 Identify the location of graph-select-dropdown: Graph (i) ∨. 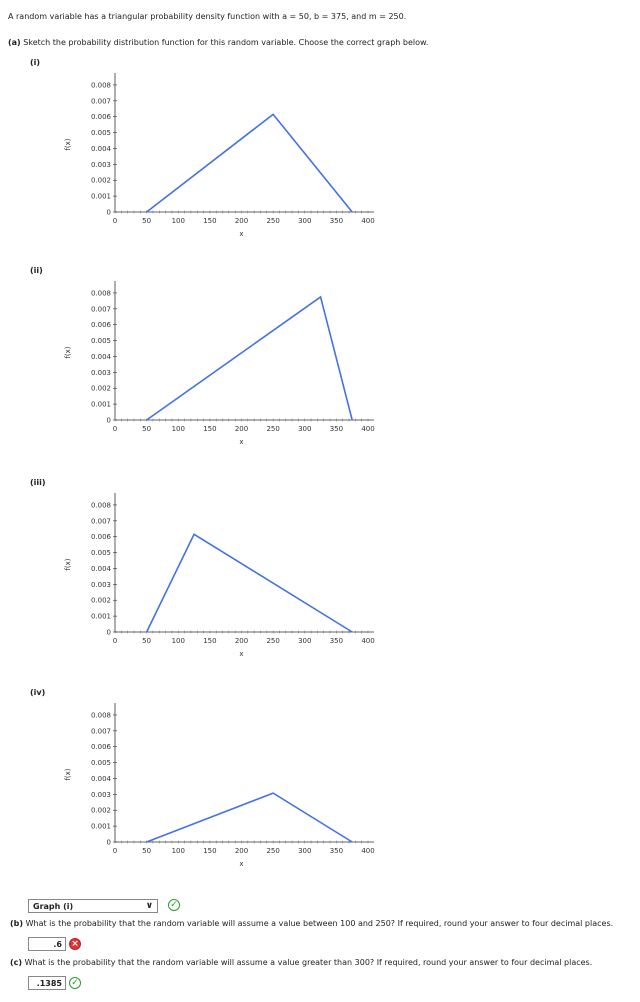
(93, 906).